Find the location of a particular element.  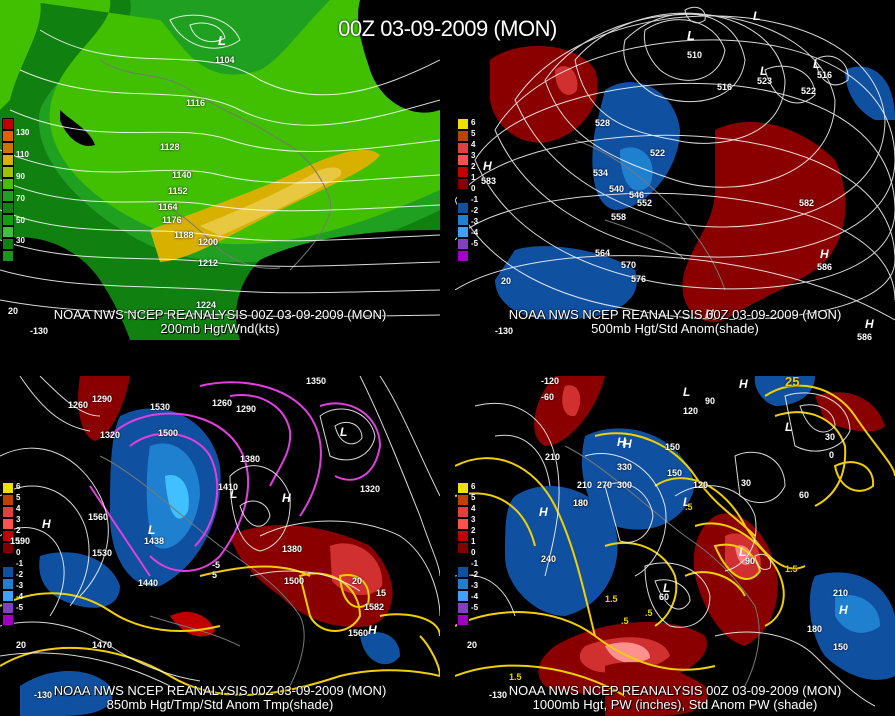

contour-label: 570 is located at coordinates (629, 265).